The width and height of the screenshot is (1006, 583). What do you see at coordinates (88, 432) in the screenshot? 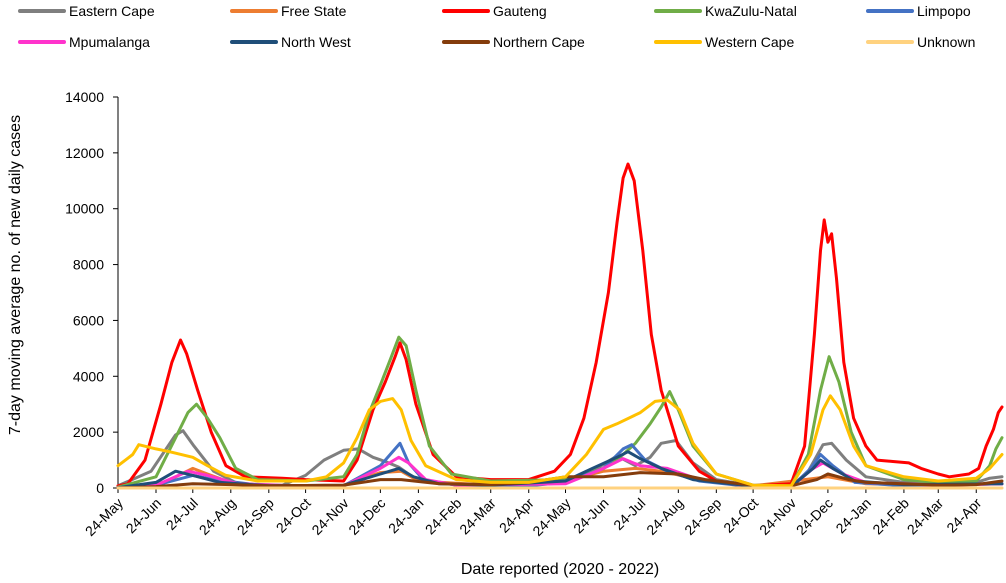
I see `y-tick-label: 2000` at bounding box center [88, 432].